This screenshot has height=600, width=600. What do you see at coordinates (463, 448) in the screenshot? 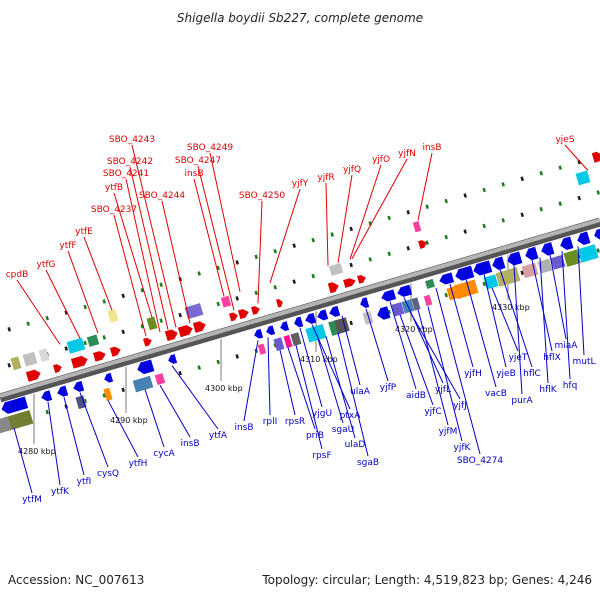
I see `reverse-gene-label: yjfK` at bounding box center [463, 448].